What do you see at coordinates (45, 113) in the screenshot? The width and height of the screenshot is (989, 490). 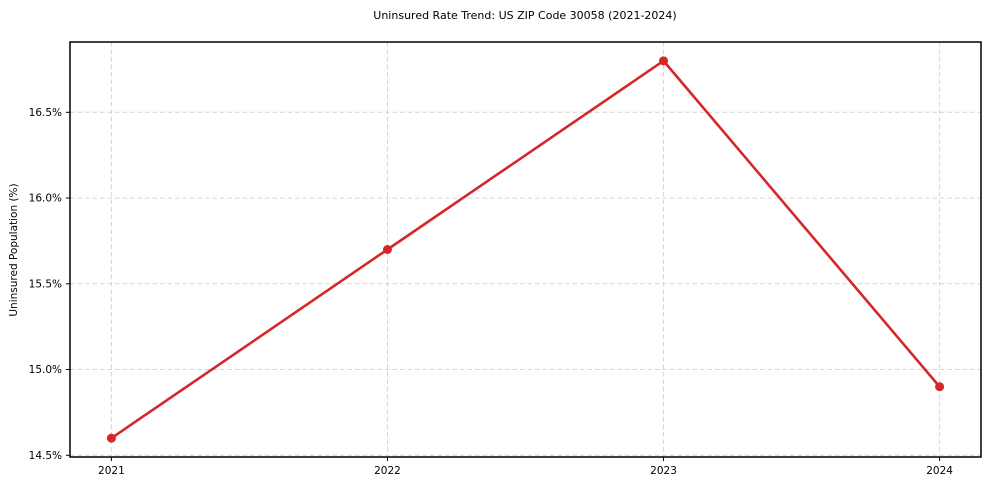 I see `y-tick-label: 16.5%` at bounding box center [45, 113].